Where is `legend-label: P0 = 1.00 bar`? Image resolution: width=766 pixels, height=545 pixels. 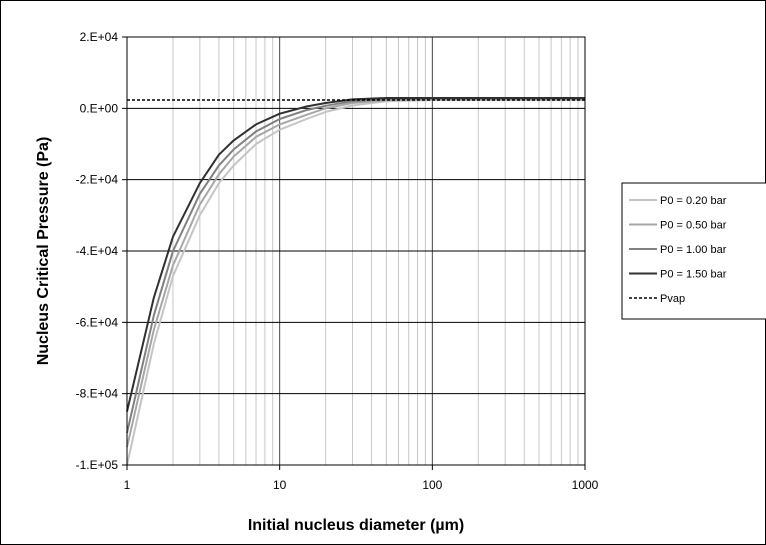
legend-label: P0 = 1.00 bar is located at coordinates (693, 250).